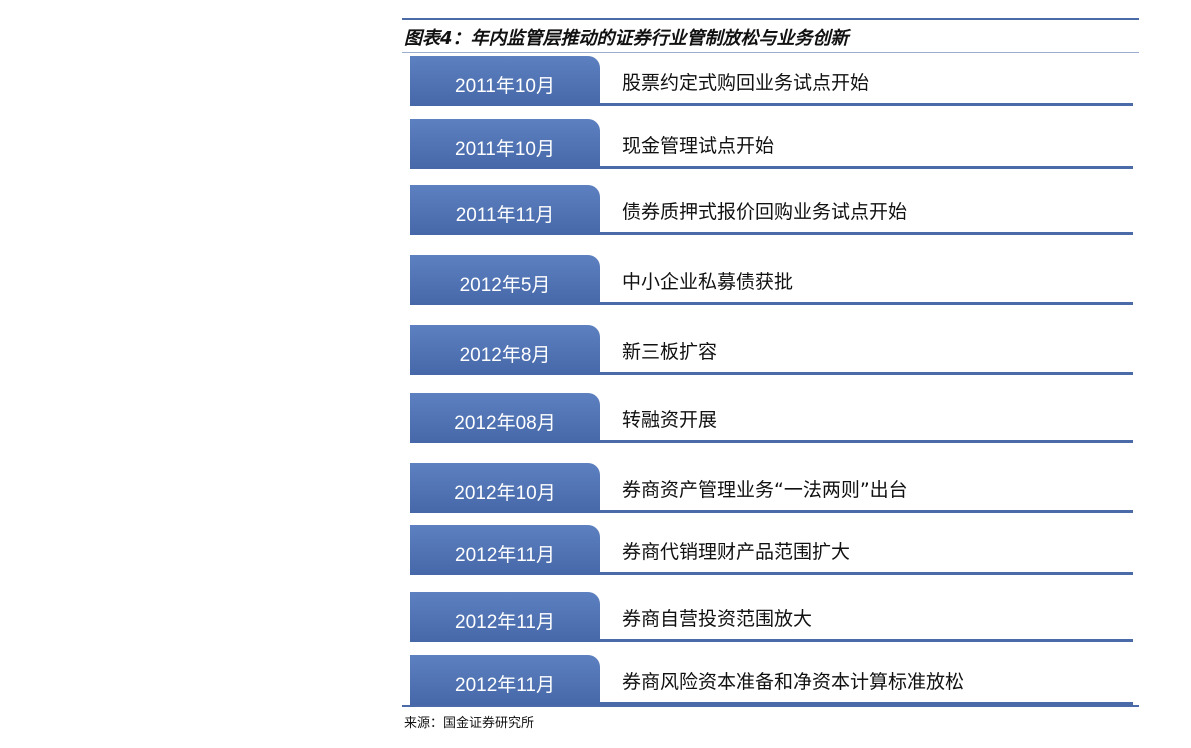 Image resolution: width=1191 pixels, height=748 pixels. Describe the element at coordinates (708, 282) in the screenshot. I see `event-text: 中小企业私募债获批` at that location.